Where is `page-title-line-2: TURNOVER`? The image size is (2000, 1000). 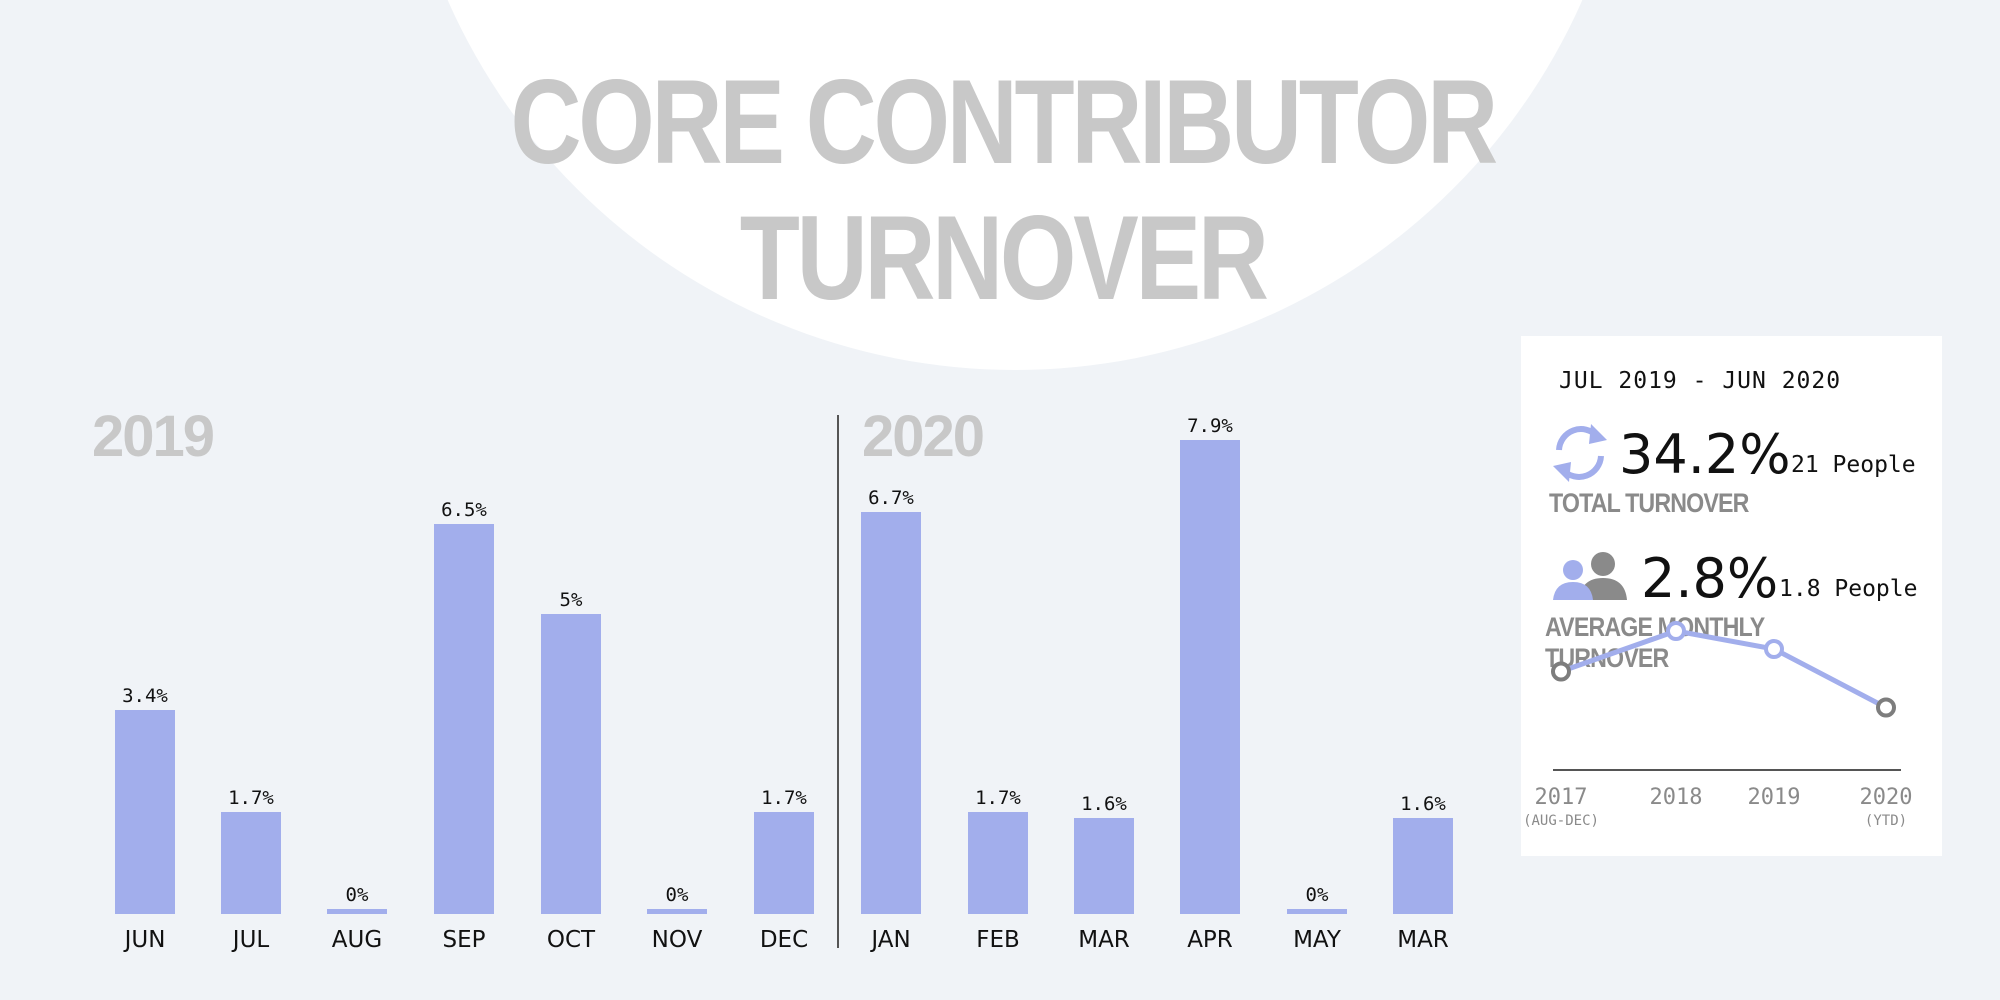 page-title-line-2: TURNOVER is located at coordinates (1004, 258).